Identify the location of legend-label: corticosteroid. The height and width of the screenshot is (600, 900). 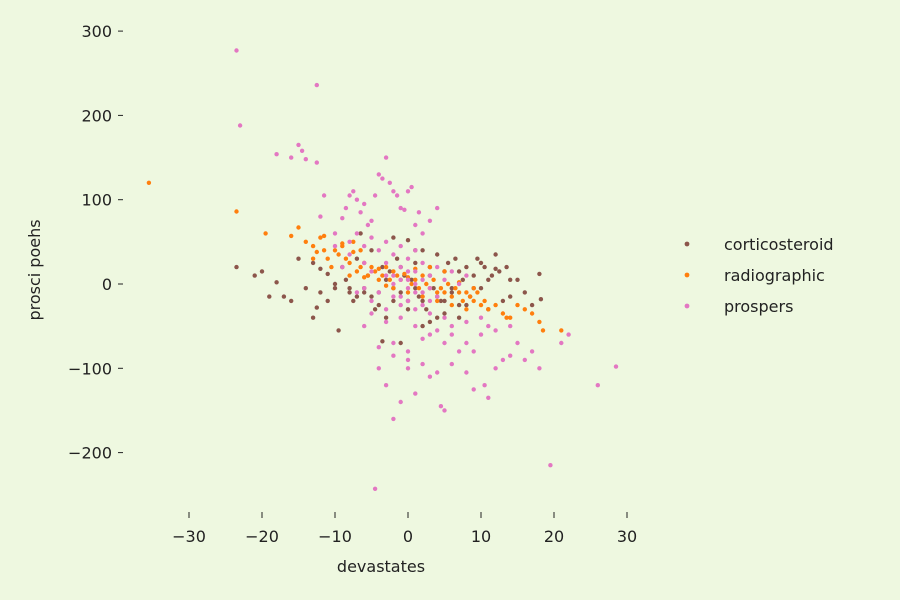
(779, 244).